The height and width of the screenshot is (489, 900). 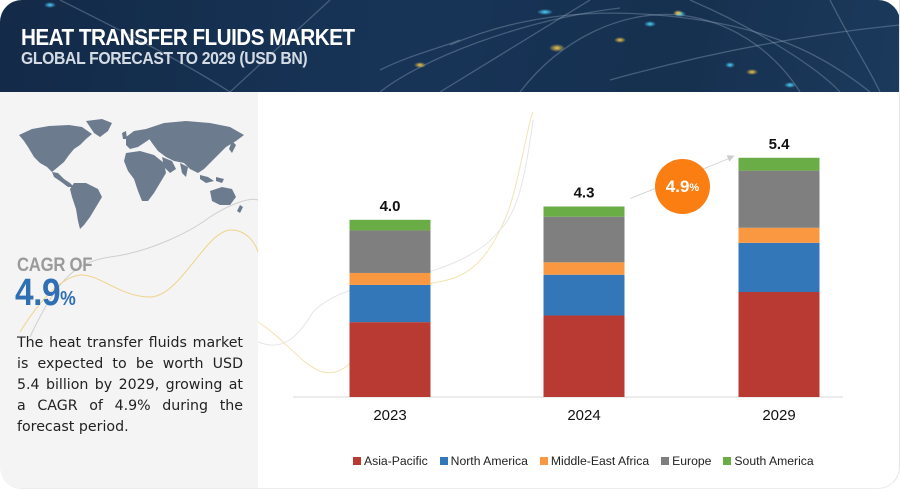 What do you see at coordinates (357, 461) in the screenshot?
I see `legend-swatch-asia-pacific` at bounding box center [357, 461].